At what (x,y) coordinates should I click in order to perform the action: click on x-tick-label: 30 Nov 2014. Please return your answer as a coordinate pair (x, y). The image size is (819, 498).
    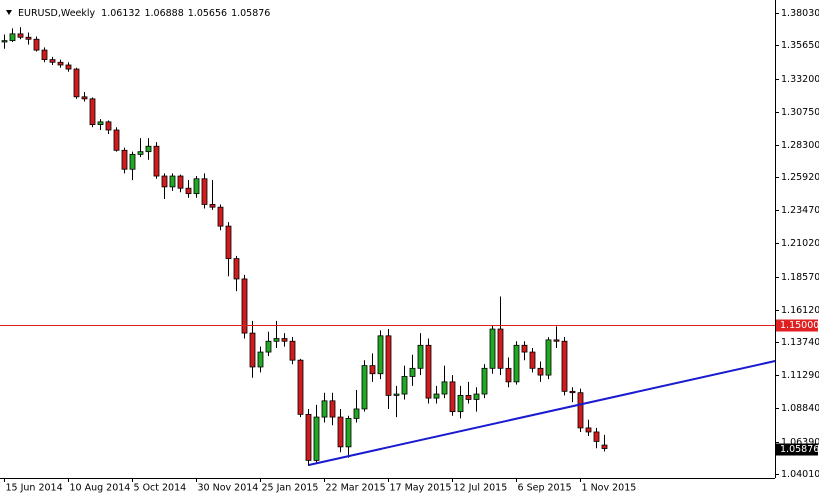
    Looking at the image, I should click on (228, 488).